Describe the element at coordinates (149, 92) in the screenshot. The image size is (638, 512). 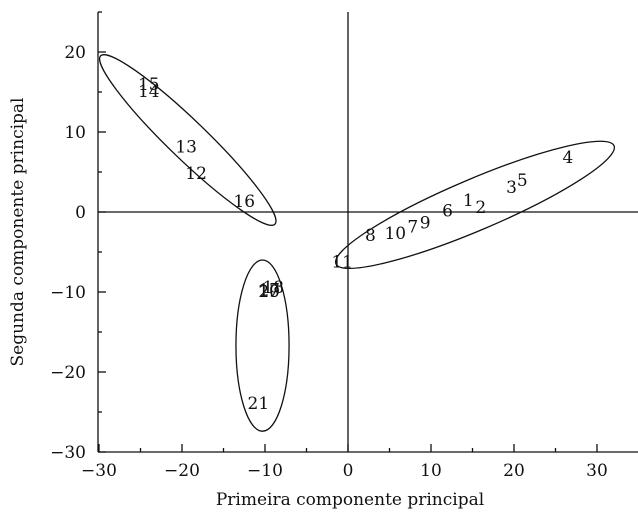
I see `point-label-14: 14` at that location.